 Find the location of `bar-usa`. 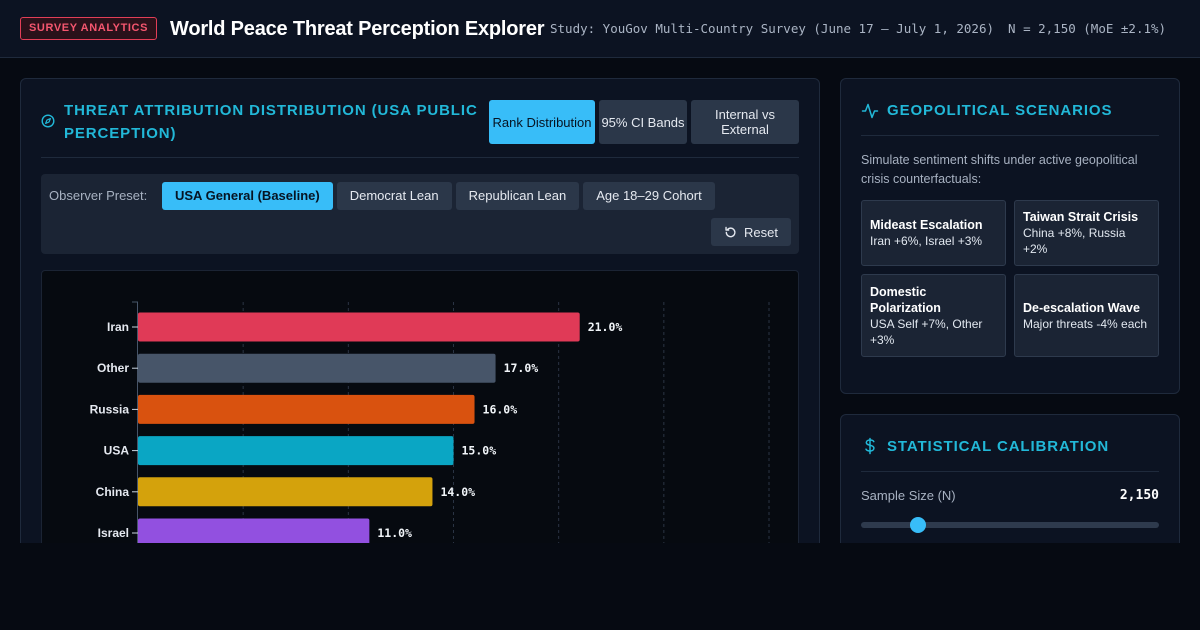

bar-usa is located at coordinates (296, 451).